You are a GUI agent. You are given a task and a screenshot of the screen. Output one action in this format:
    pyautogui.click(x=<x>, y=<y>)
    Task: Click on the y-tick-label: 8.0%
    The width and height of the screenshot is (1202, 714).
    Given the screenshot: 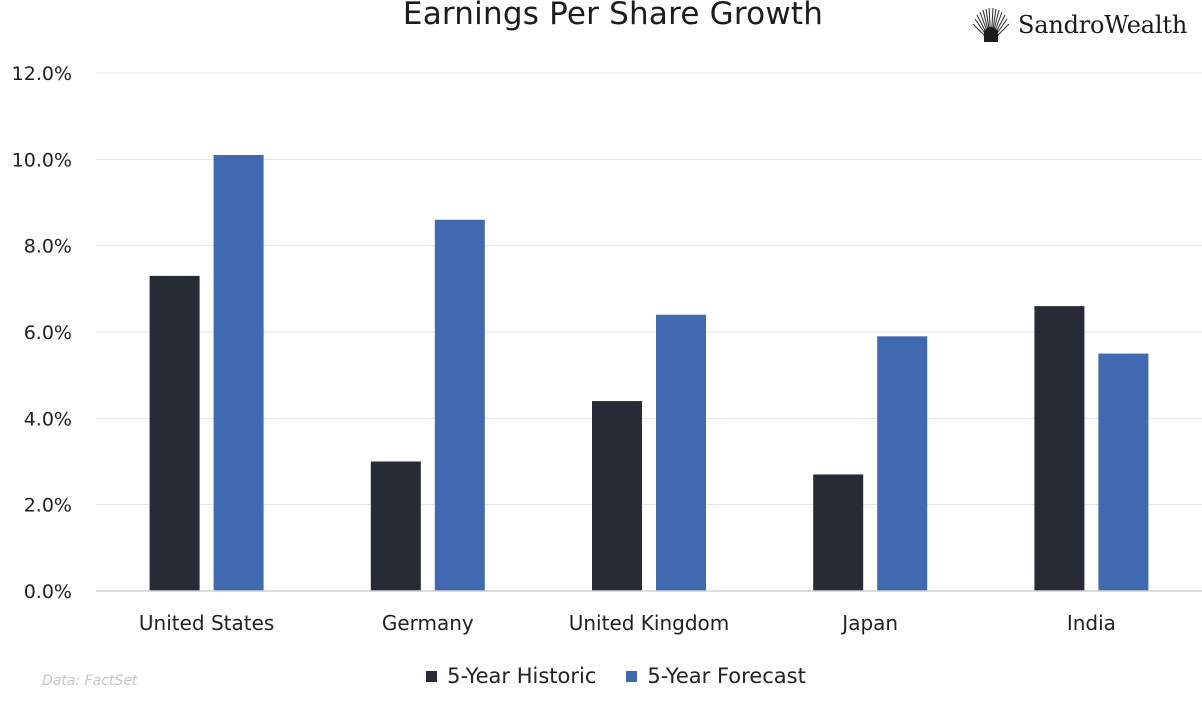 What is the action you would take?
    pyautogui.click(x=48, y=247)
    